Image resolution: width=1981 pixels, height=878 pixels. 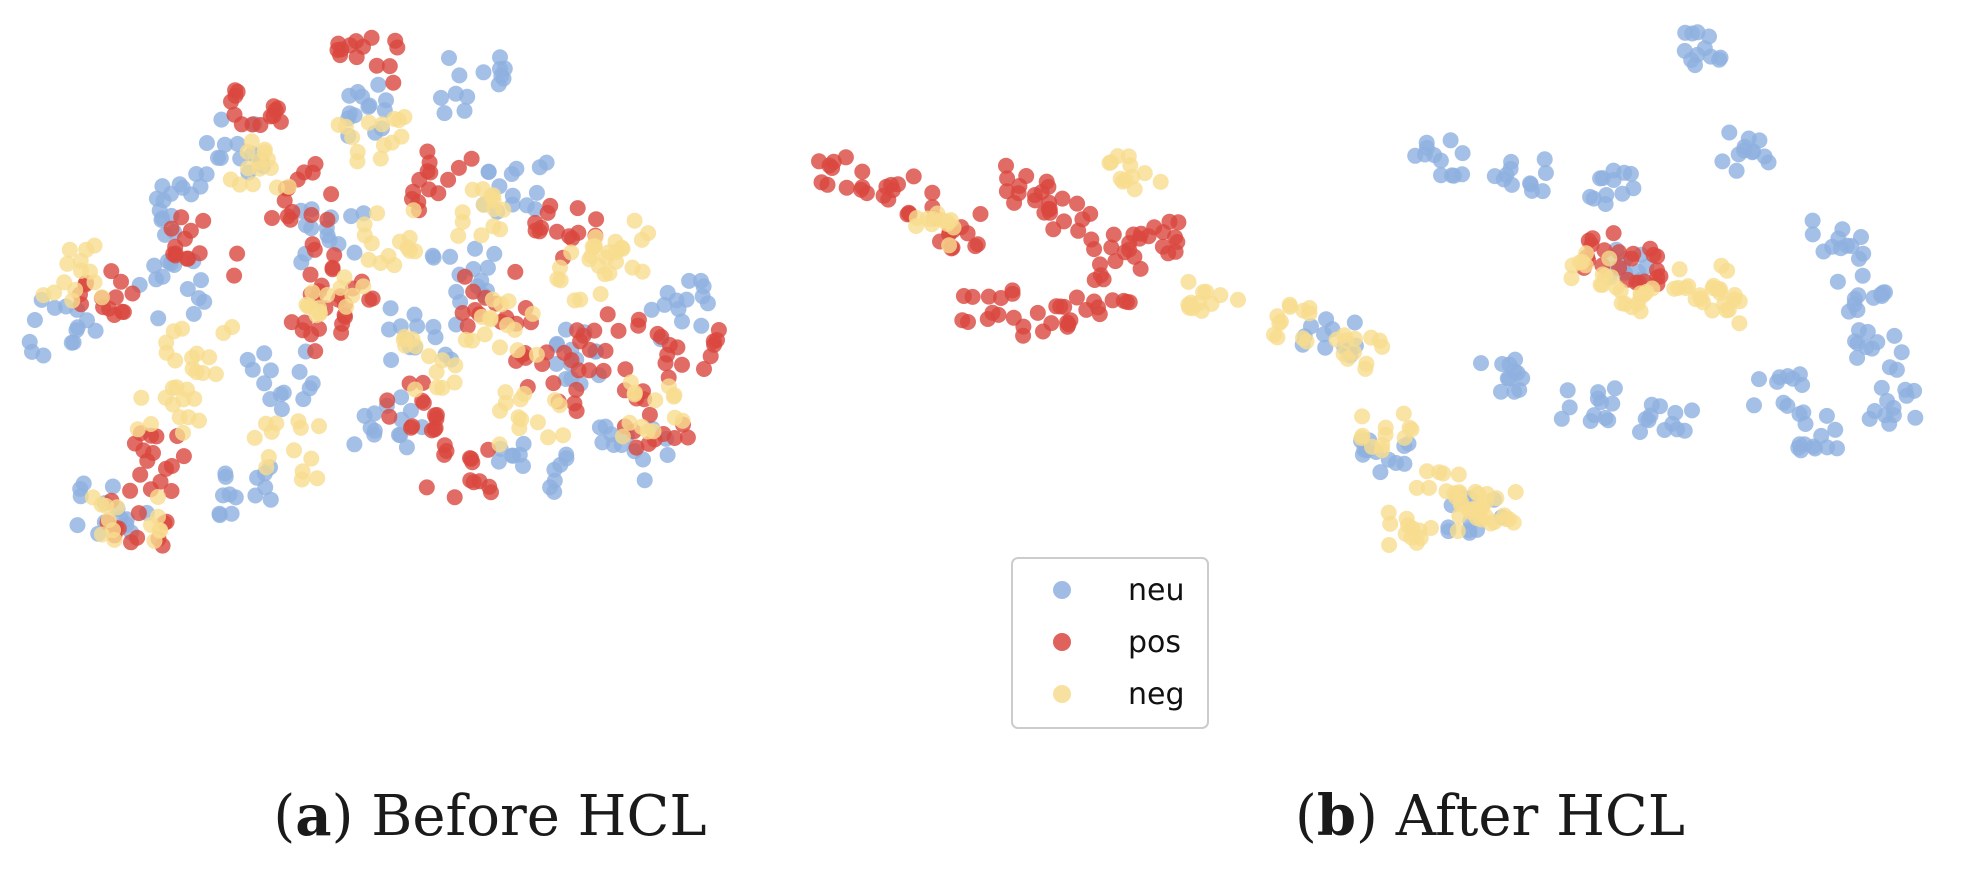 What do you see at coordinates (1110, 643) in the screenshot?
I see `legend: neu pos neg` at bounding box center [1110, 643].